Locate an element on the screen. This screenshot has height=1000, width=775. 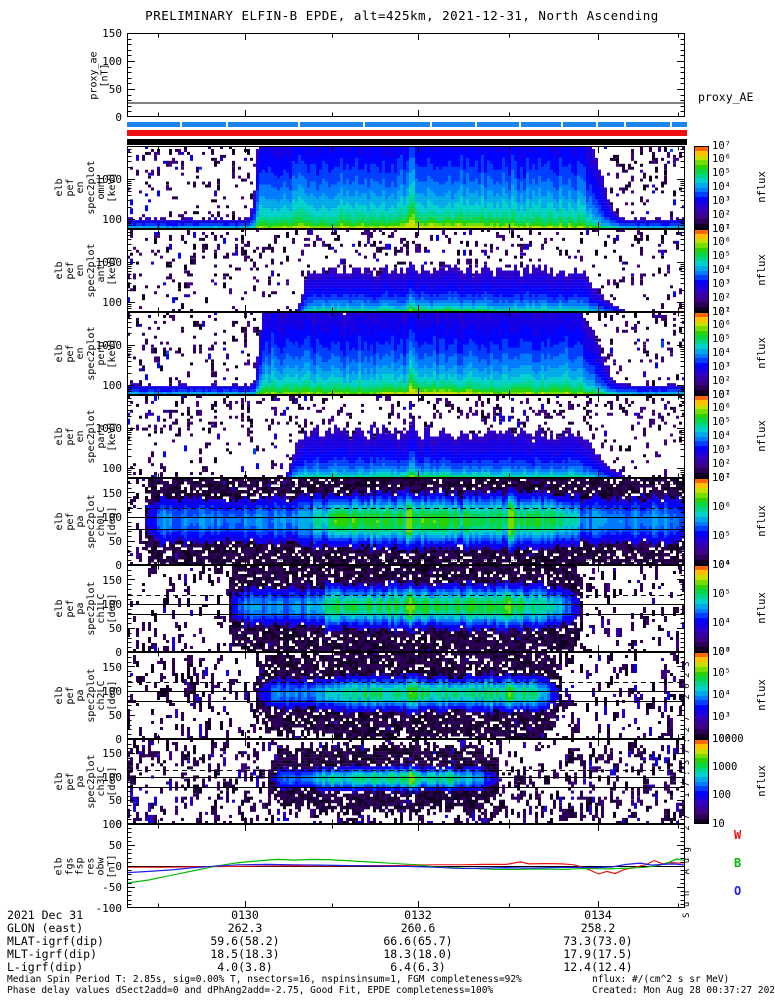
legend-o: O is located at coordinates (738, 891).